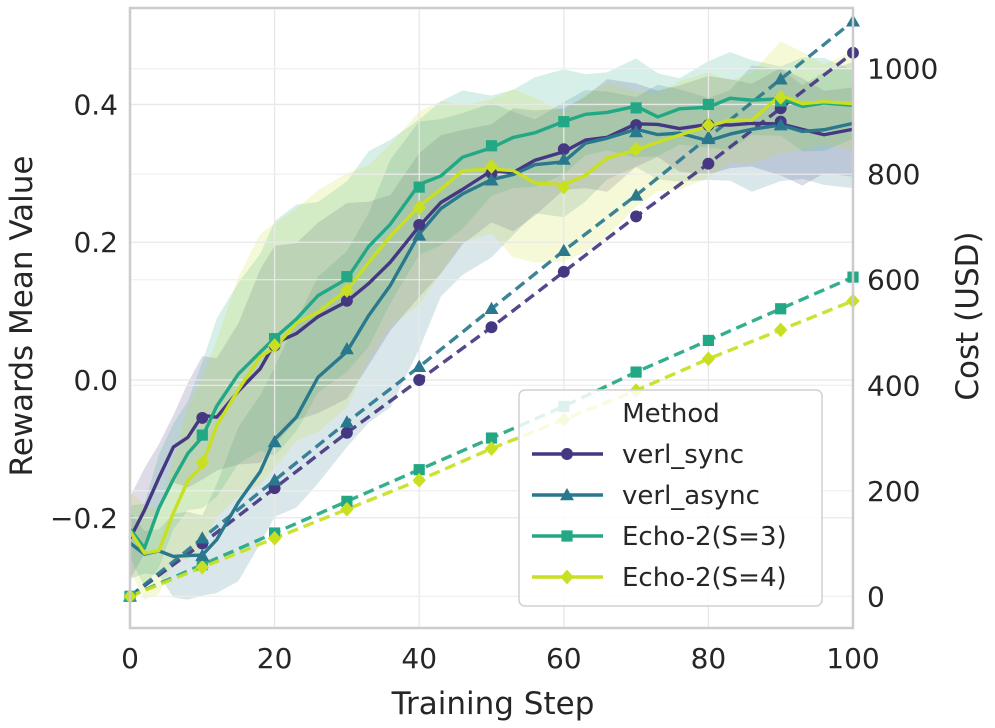 The image size is (995, 728). I want to click on x-tick-label: 100, so click(852, 658).